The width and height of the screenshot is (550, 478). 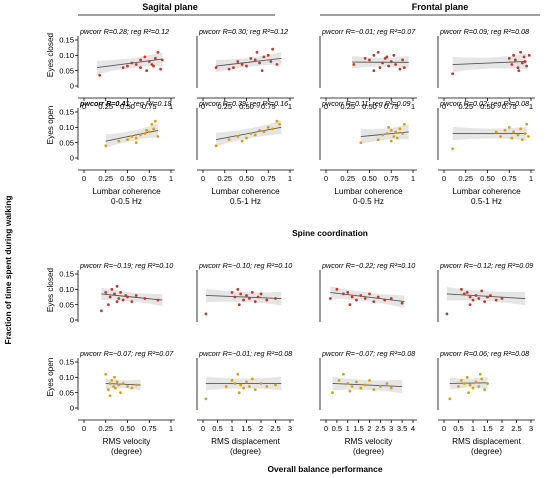 What do you see at coordinates (105, 428) in the screenshot?
I see `x-tick-label: 0.25` at bounding box center [105, 428].